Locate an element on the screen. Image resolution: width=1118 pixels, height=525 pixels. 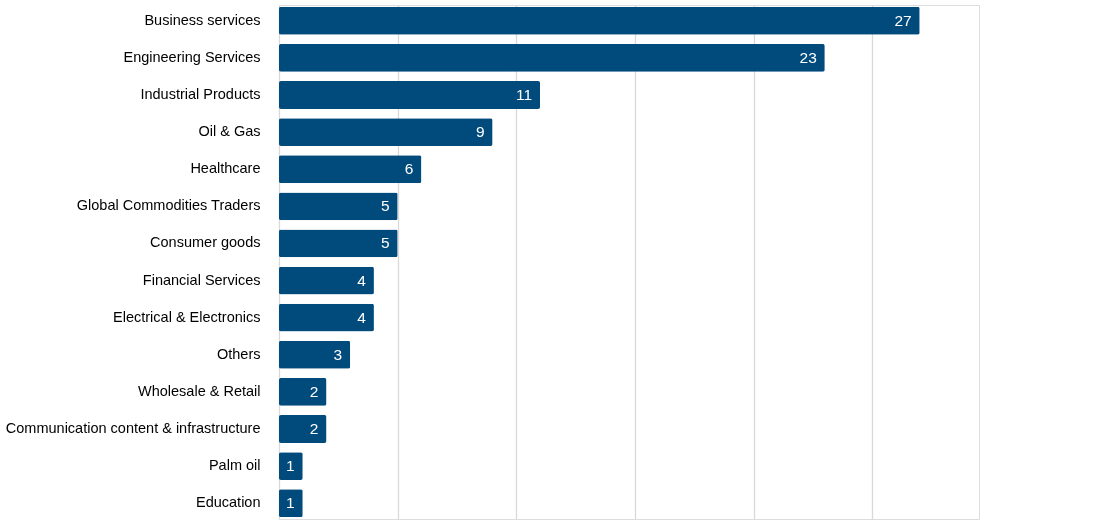
data-label: 3 is located at coordinates (338, 354).